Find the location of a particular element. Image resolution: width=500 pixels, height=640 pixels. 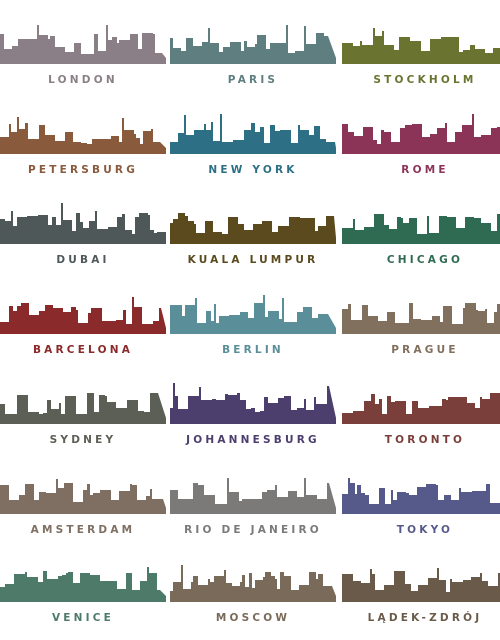

sydney-skyline is located at coordinates (83, 408).